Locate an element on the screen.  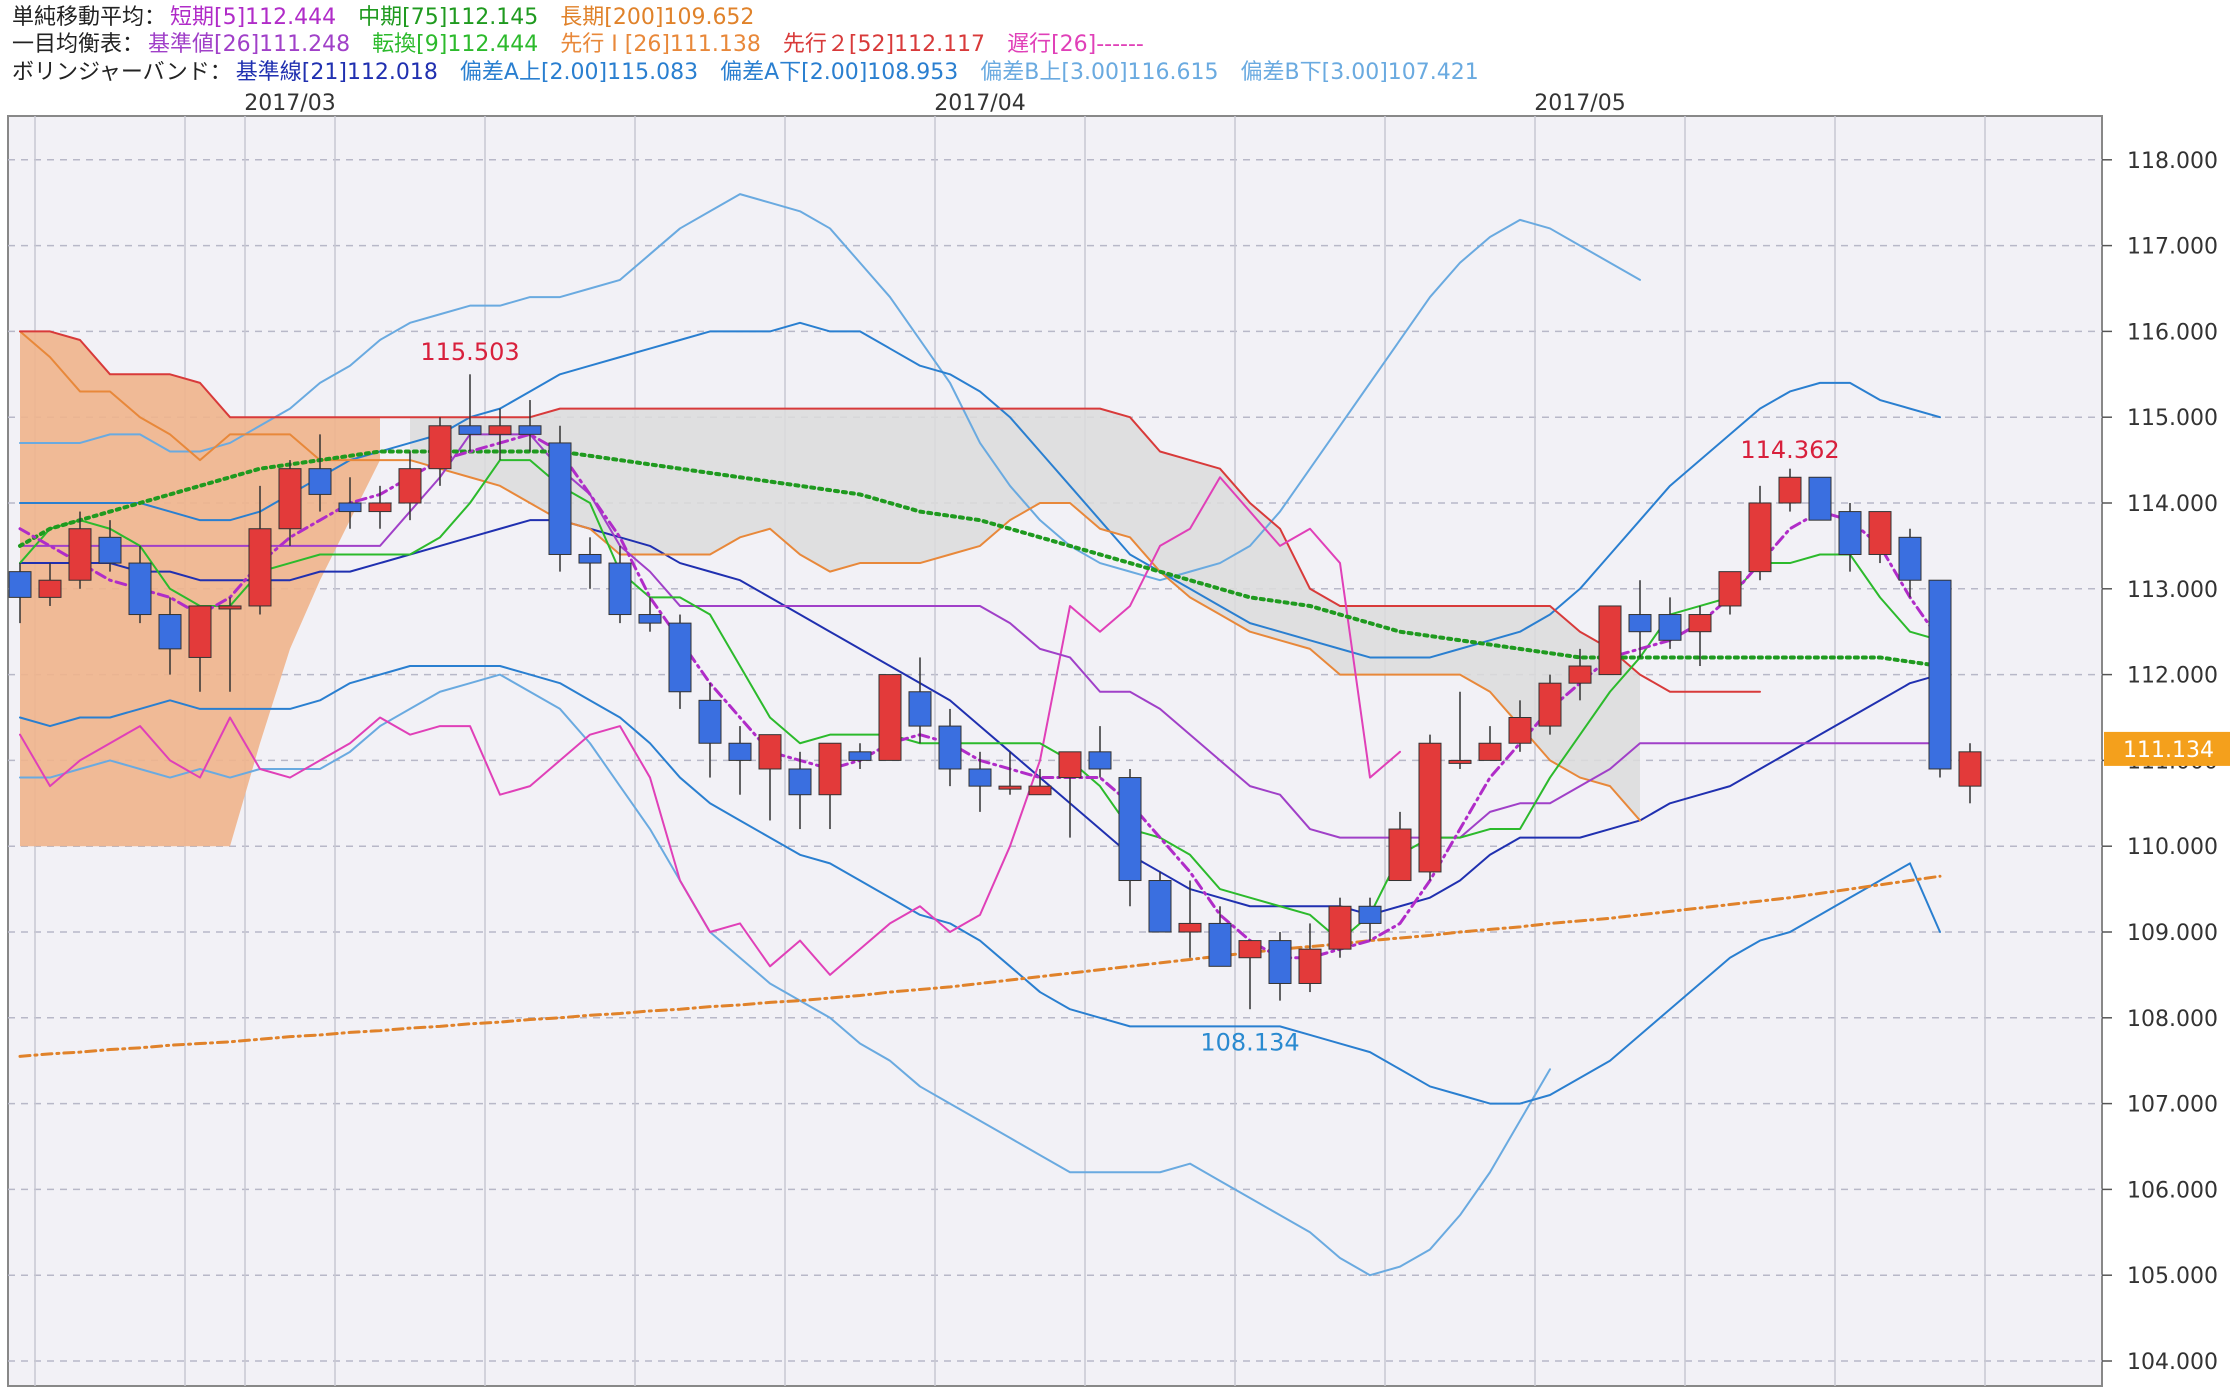
price-marker-label: 115.503 is located at coordinates (469, 352).